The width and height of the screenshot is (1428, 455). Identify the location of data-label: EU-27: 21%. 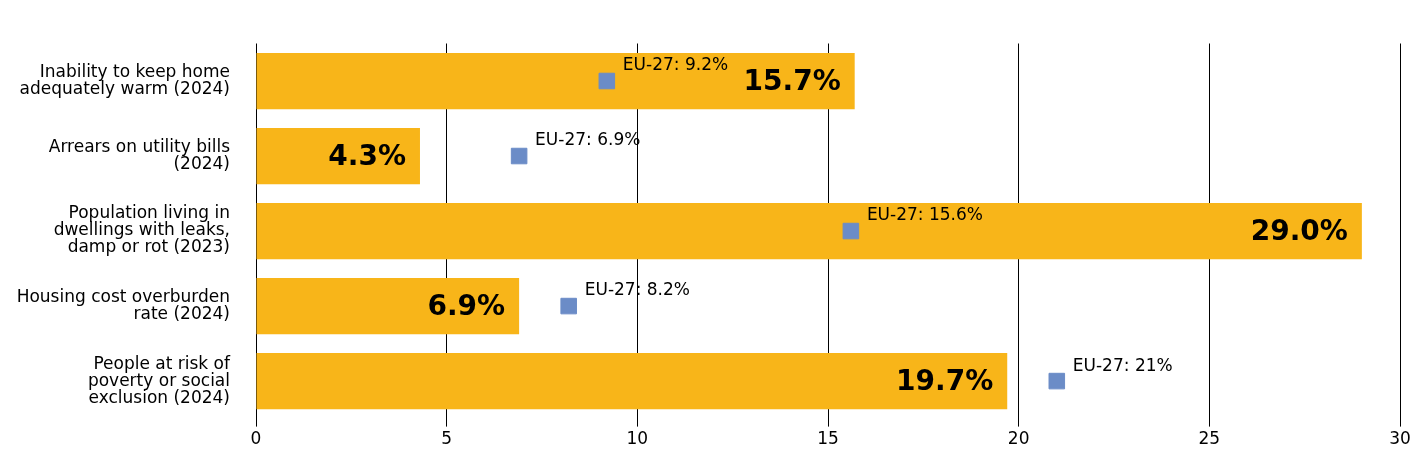
(1122, 364).